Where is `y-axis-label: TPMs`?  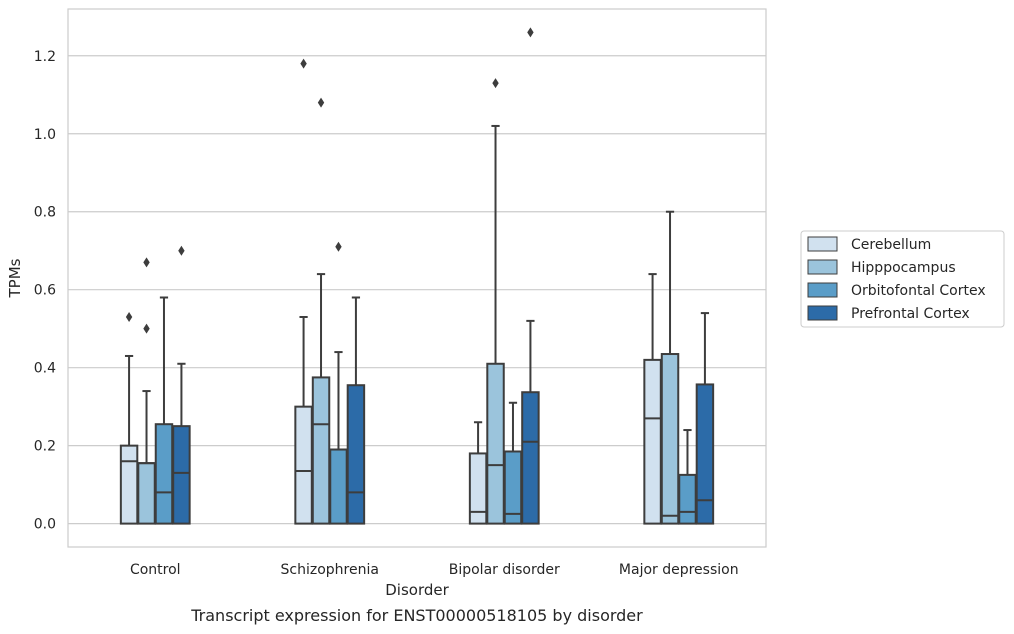 y-axis-label: TPMs is located at coordinates (15, 278).